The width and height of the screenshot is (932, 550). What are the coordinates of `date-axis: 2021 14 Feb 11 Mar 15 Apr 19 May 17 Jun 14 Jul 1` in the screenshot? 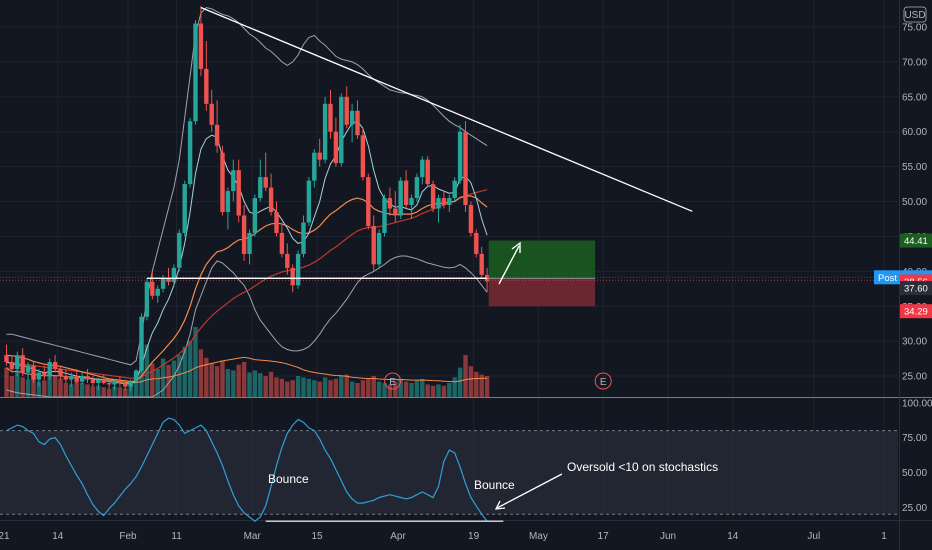 It's located at (443, 536).